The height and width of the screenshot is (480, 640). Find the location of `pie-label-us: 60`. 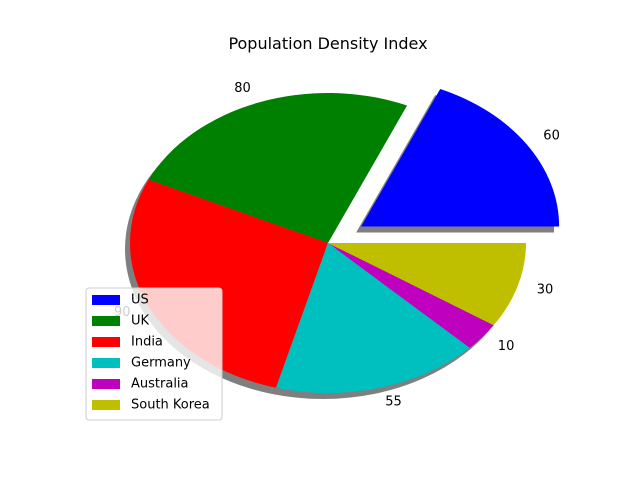

pie-label-us: 60 is located at coordinates (551, 136).